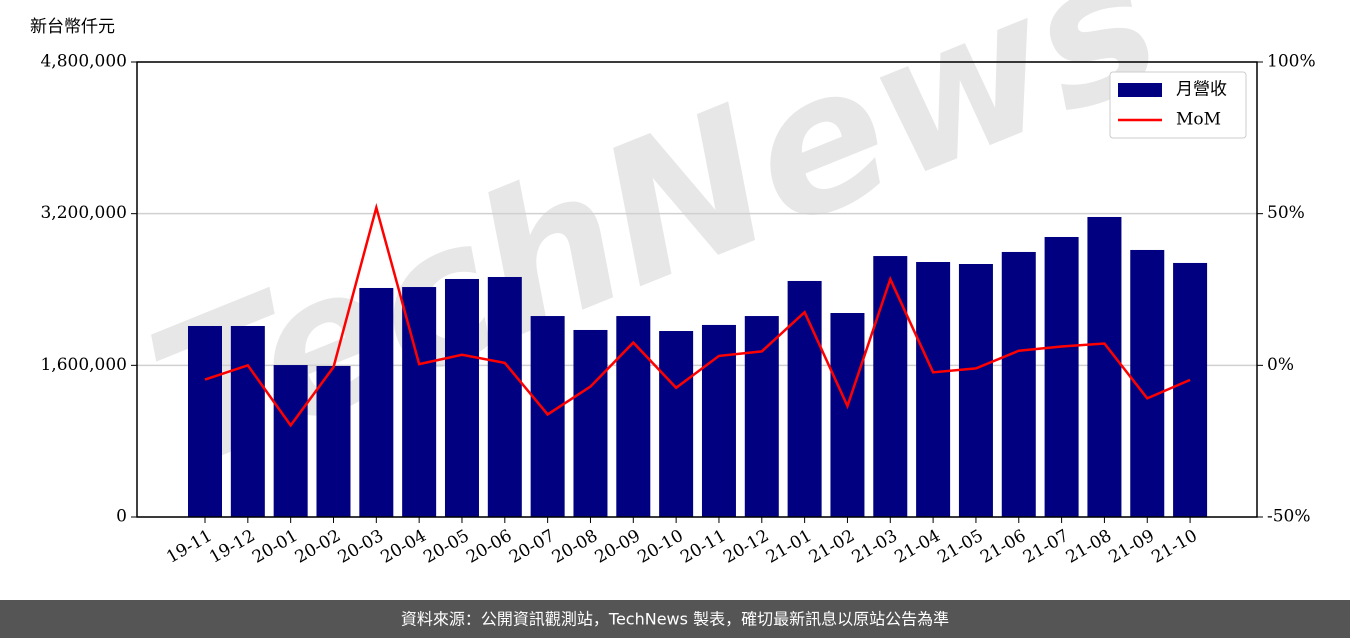 This screenshot has width=1350, height=638. What do you see at coordinates (660, 547) in the screenshot?
I see `x-tick-label: 20-10` at bounding box center [660, 547].